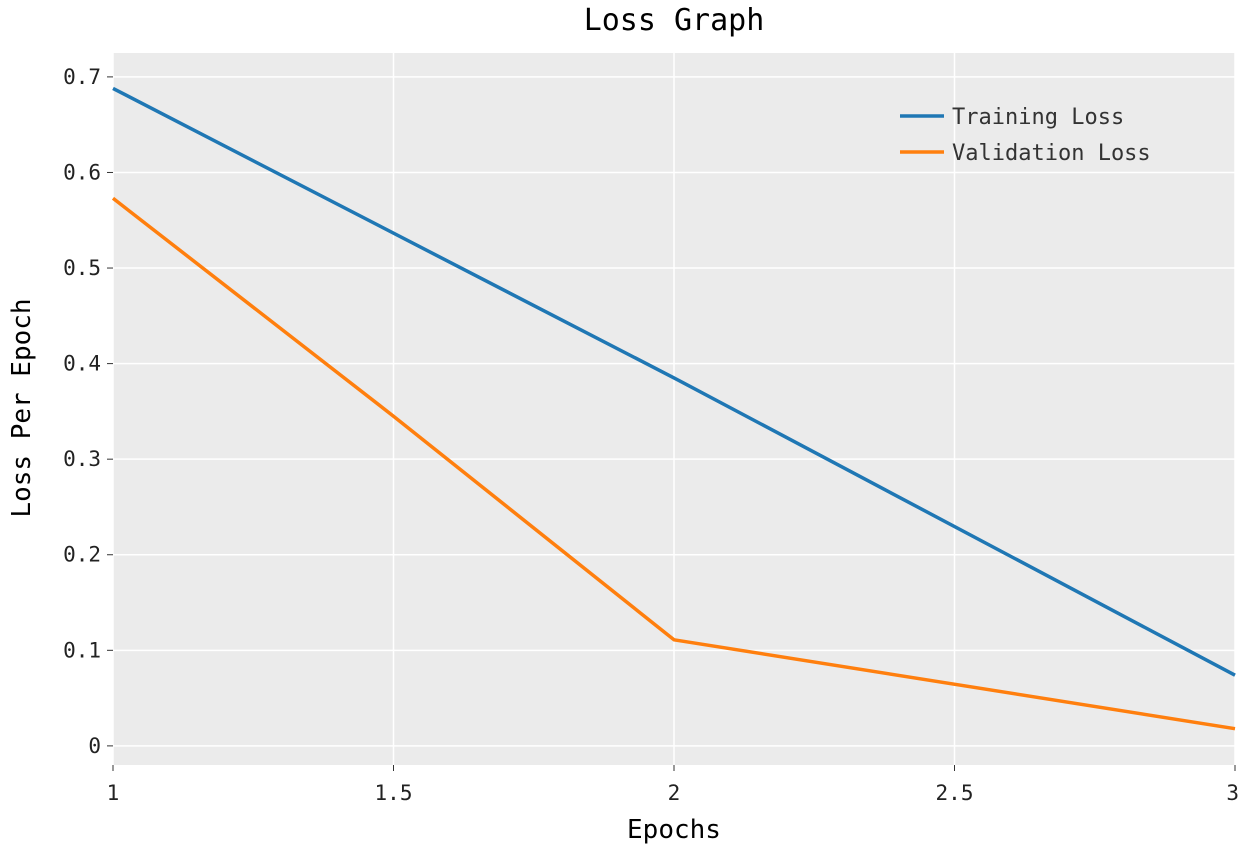 The width and height of the screenshot is (1250, 853). Describe the element at coordinates (82, 268) in the screenshot. I see `y-tick-label: 0.5` at that location.